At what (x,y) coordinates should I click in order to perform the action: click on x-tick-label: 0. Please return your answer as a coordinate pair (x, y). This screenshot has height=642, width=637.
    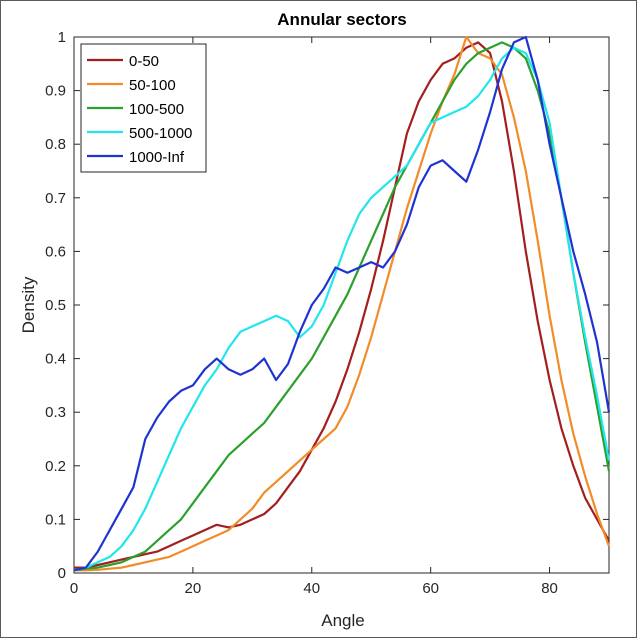
    Looking at the image, I should click on (74, 588).